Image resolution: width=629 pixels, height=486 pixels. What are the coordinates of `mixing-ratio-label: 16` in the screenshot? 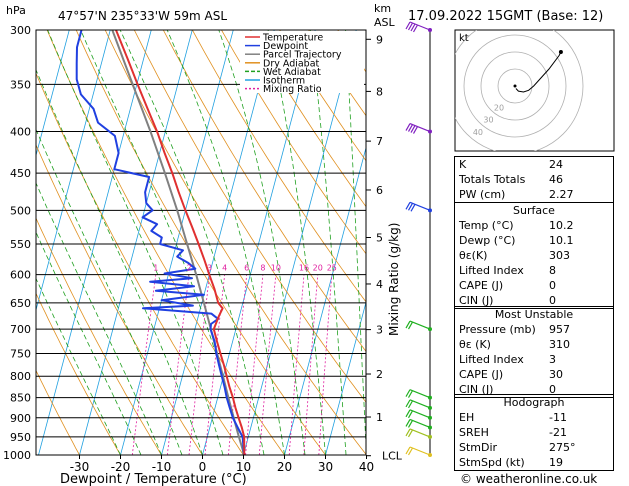 It's located at (304, 268).